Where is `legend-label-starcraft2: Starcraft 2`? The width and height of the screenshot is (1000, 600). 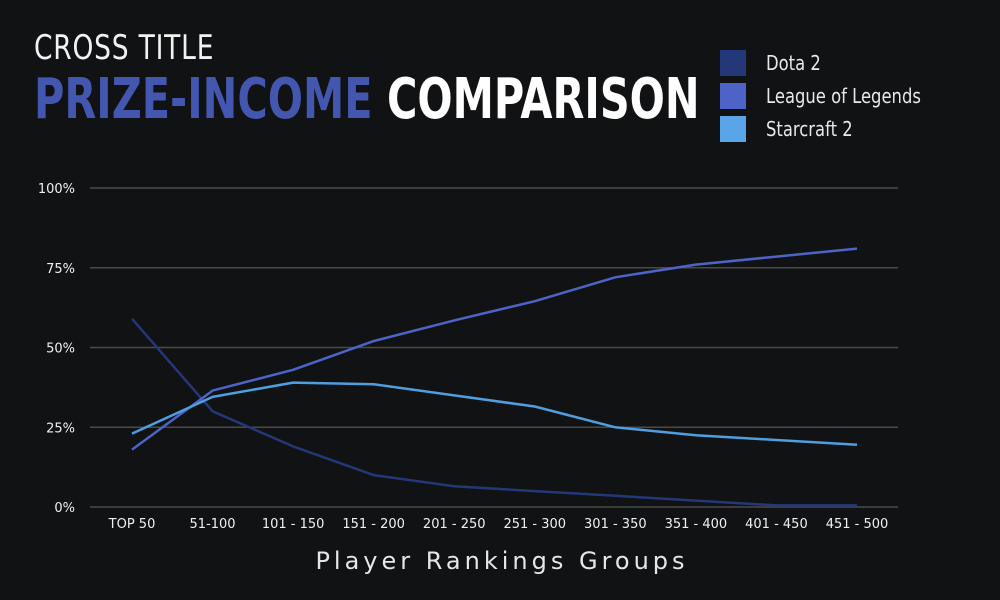
legend-label-starcraft2: Starcraft 2 is located at coordinates (809, 128).